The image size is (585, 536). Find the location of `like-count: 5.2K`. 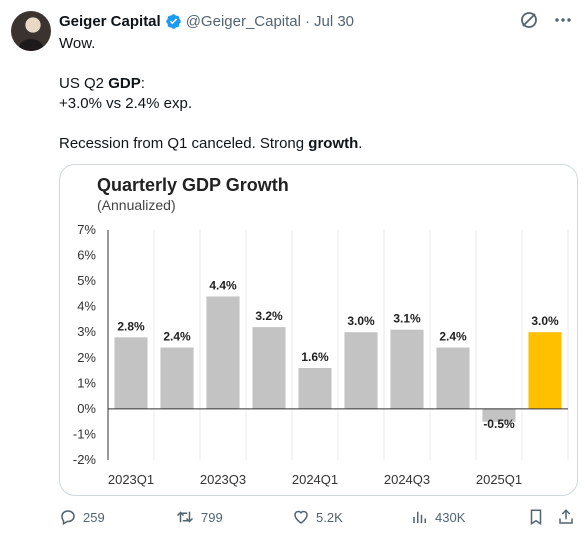

like-count: 5.2K is located at coordinates (329, 517).